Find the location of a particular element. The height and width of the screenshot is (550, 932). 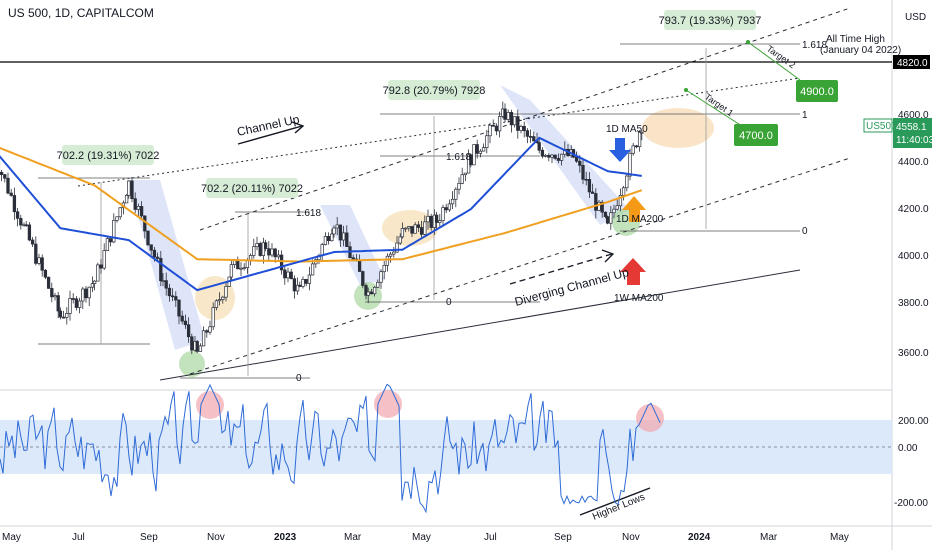

time-label-2024: 2024 is located at coordinates (699, 537).